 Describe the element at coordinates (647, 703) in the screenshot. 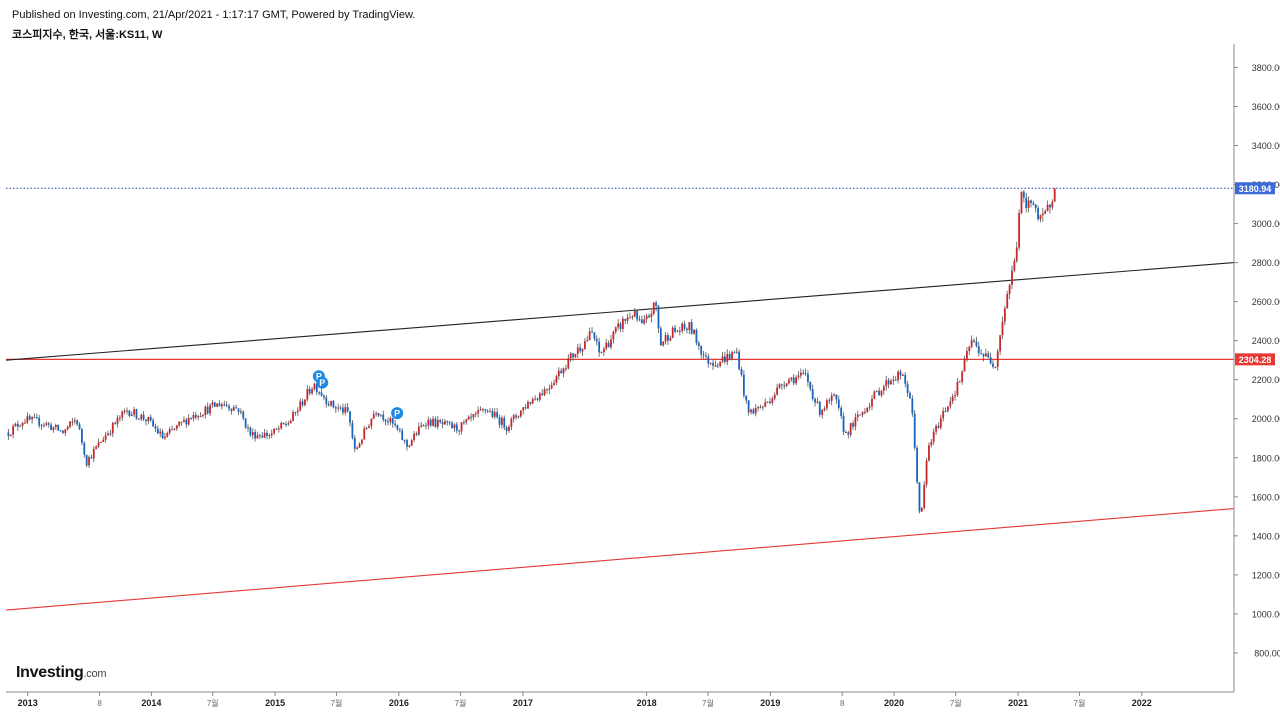

I see `x-tick-label: 2018` at that location.